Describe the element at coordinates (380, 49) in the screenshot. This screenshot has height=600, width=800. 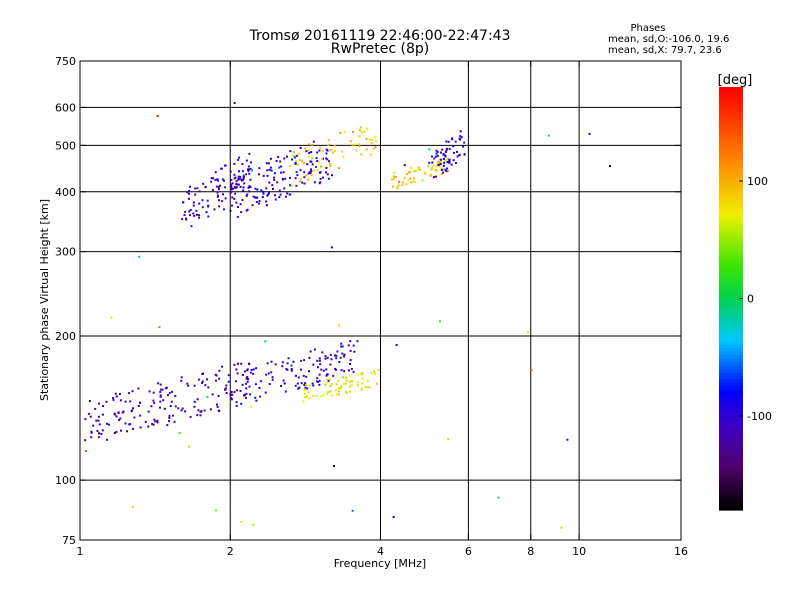
I see `chart-subtitle: RwPretec (8p)` at that location.